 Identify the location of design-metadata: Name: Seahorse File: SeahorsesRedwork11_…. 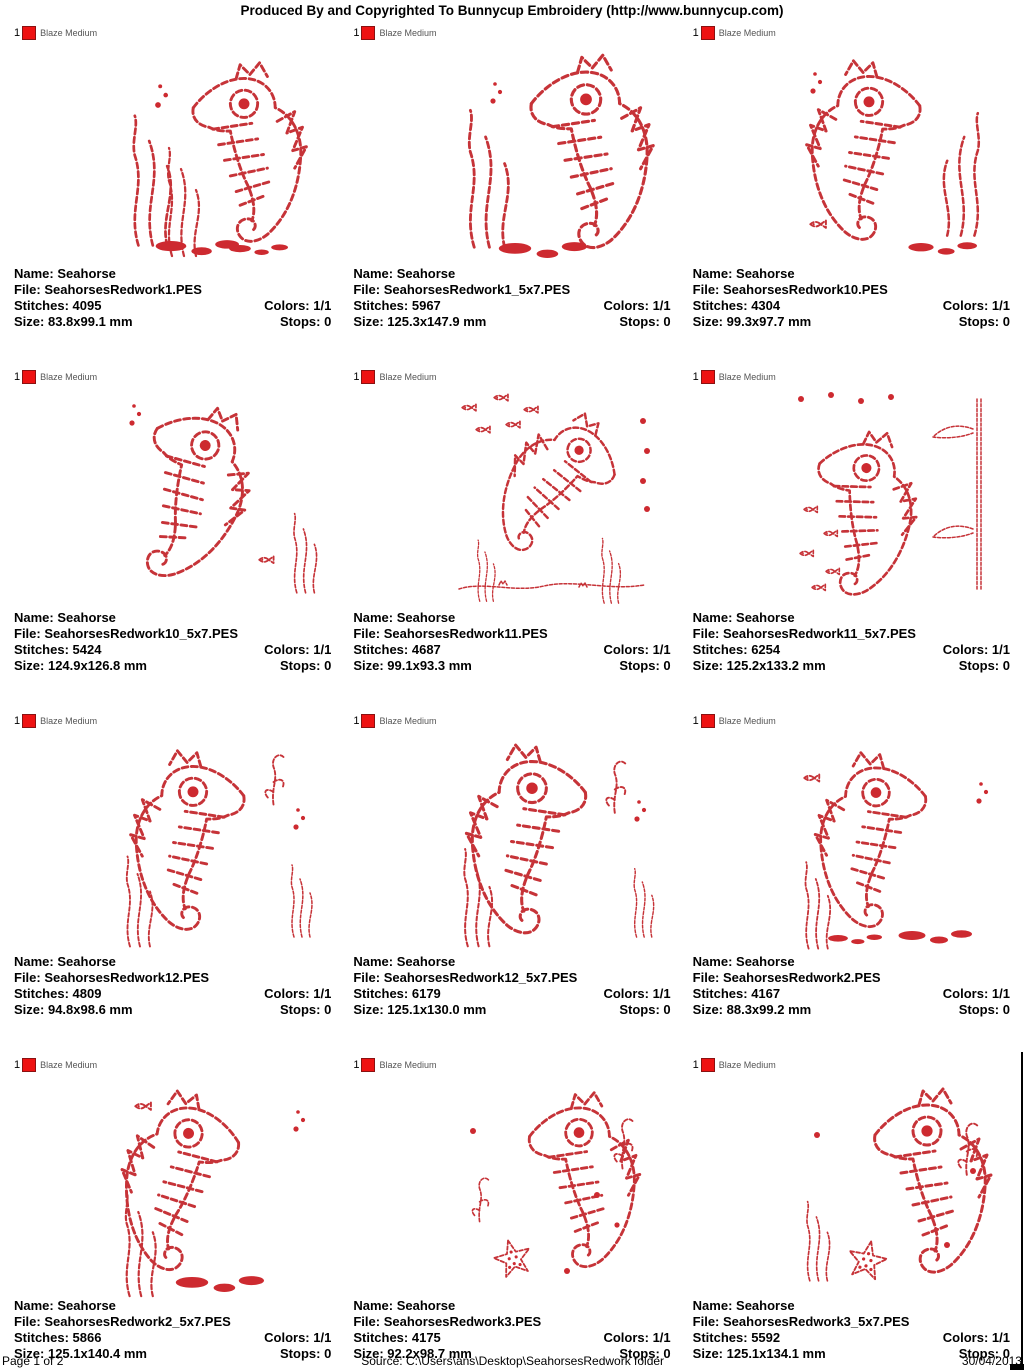
(851, 642).